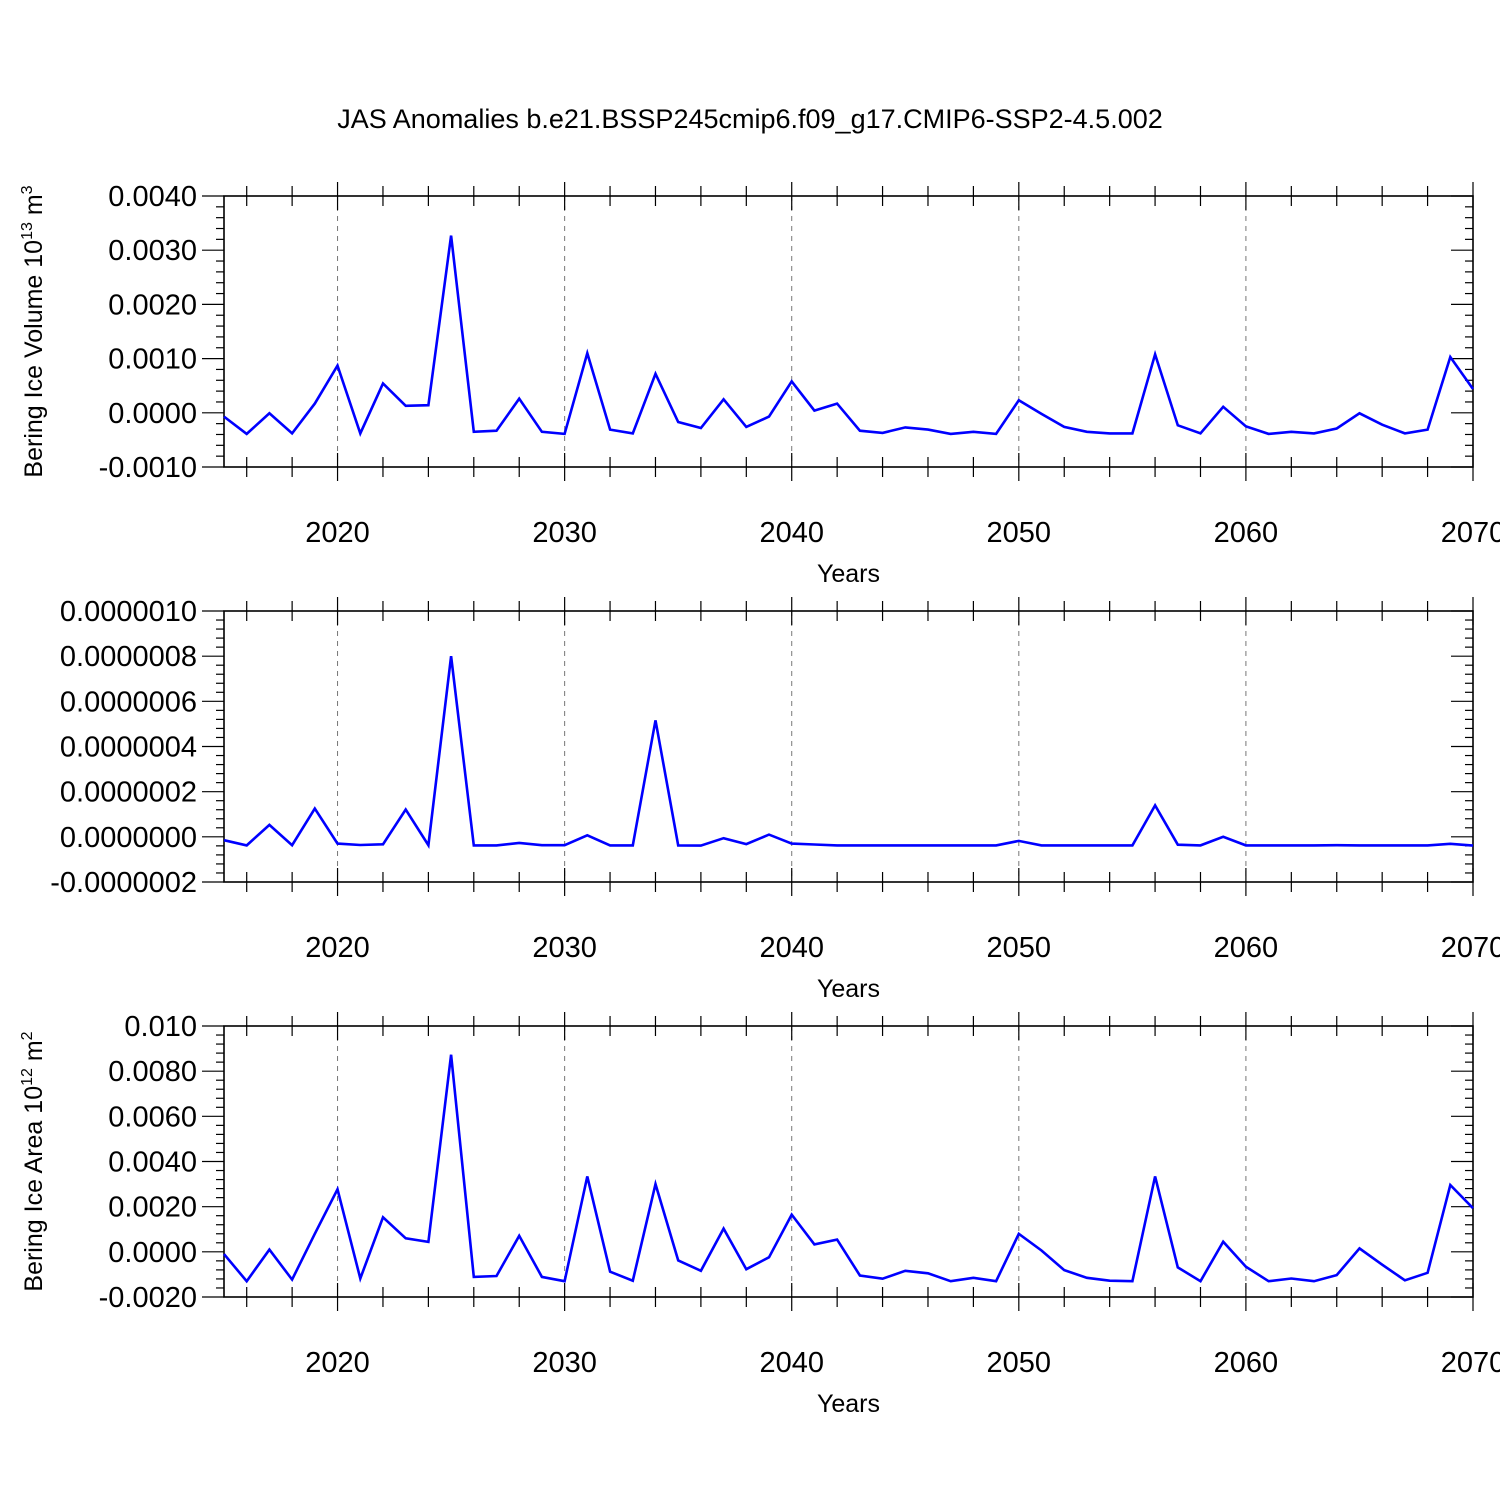  I want to click on y-tick-label: 0.0000004, so click(128, 748).